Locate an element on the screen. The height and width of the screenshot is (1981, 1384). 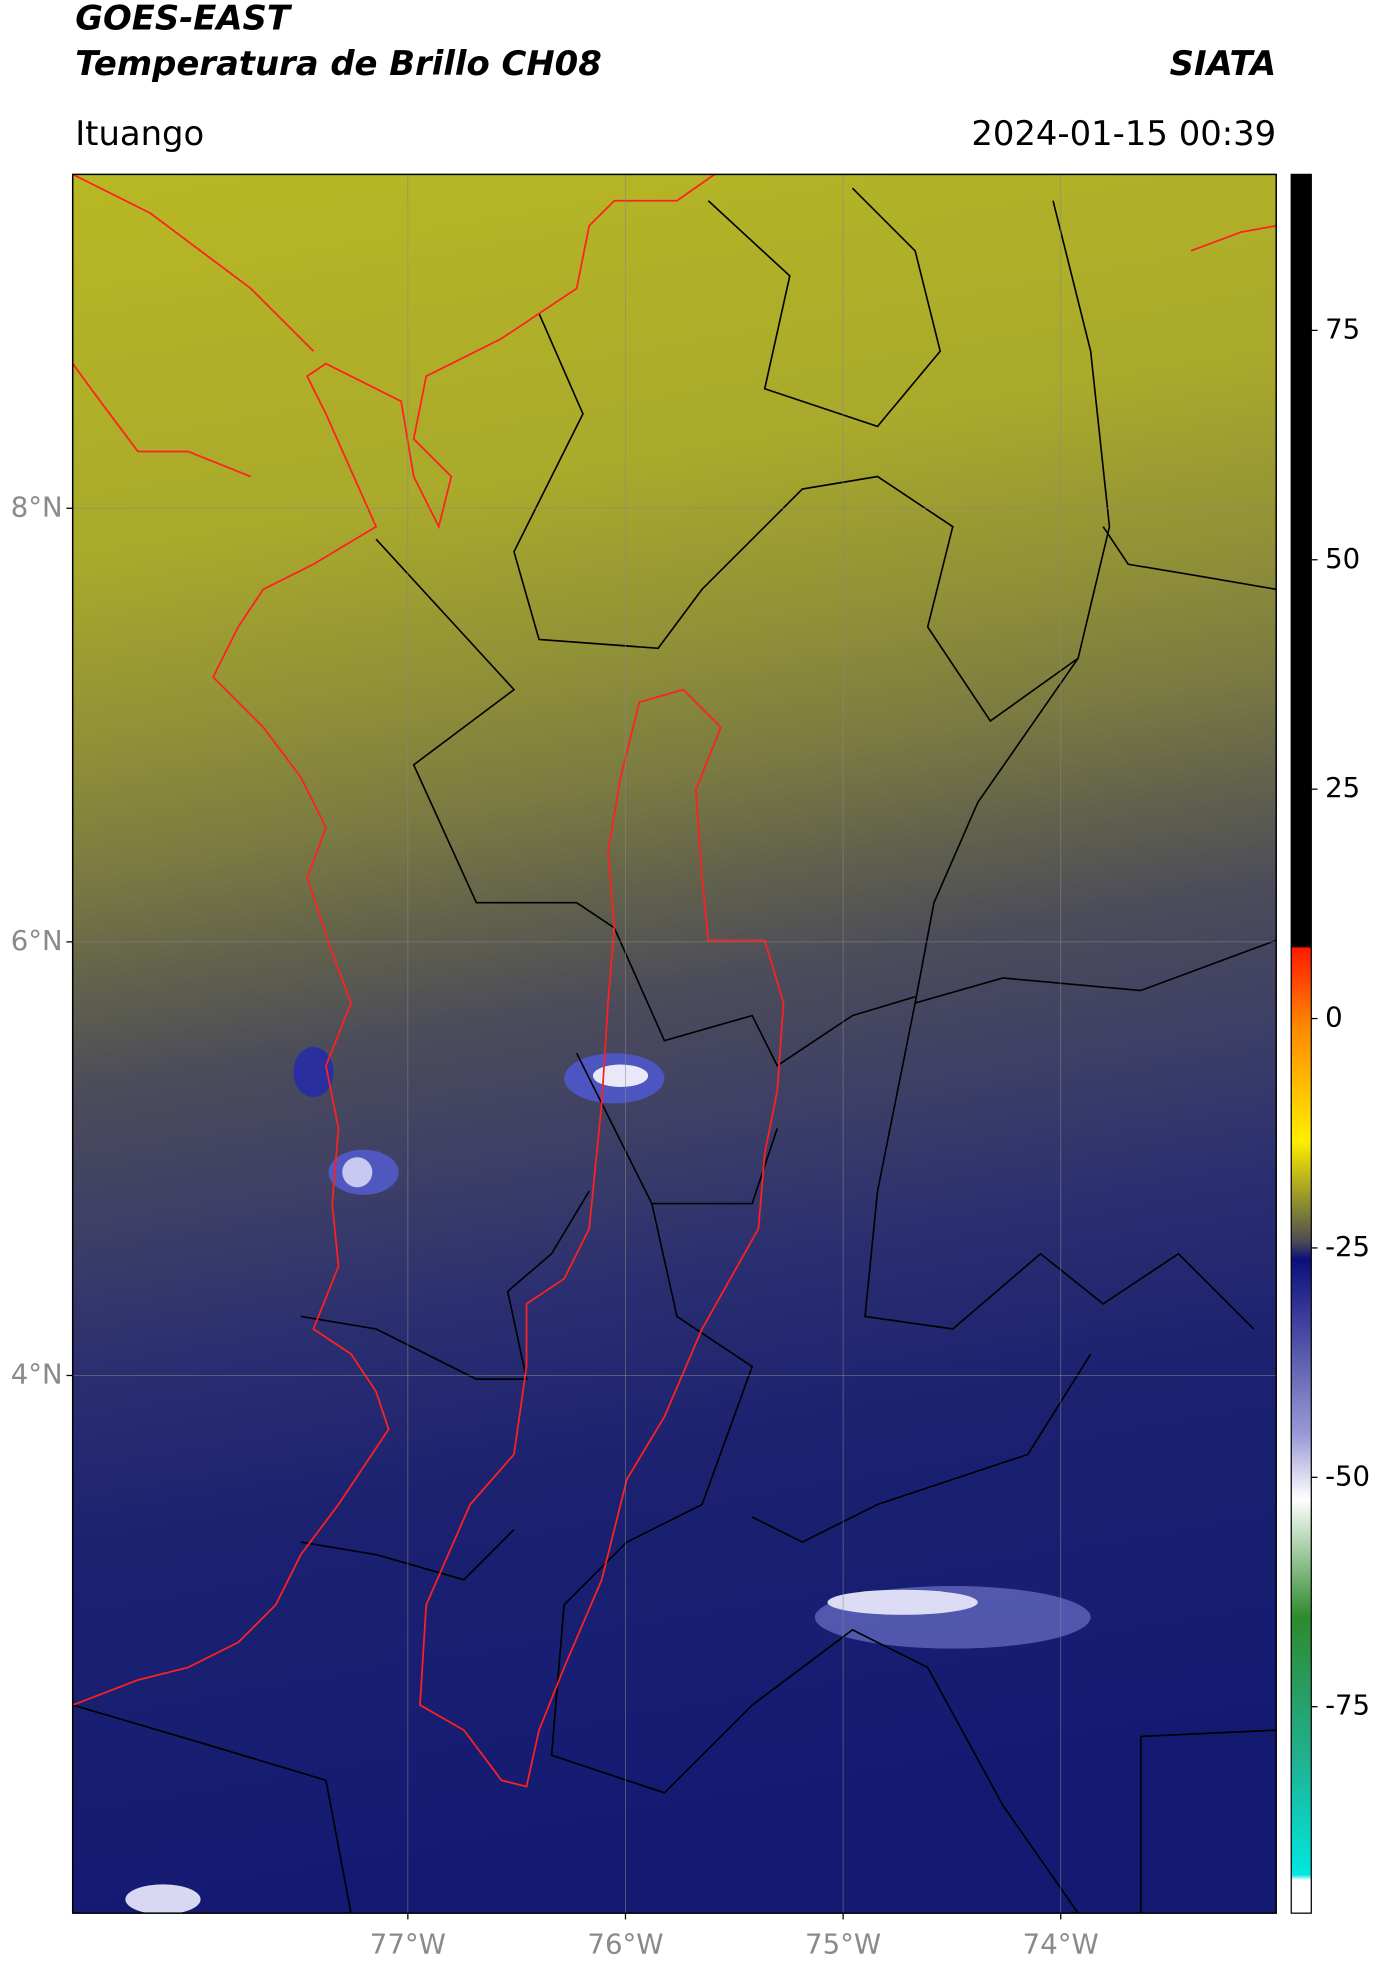
colorbar-tick-label: 50 is located at coordinates (1342, 558).